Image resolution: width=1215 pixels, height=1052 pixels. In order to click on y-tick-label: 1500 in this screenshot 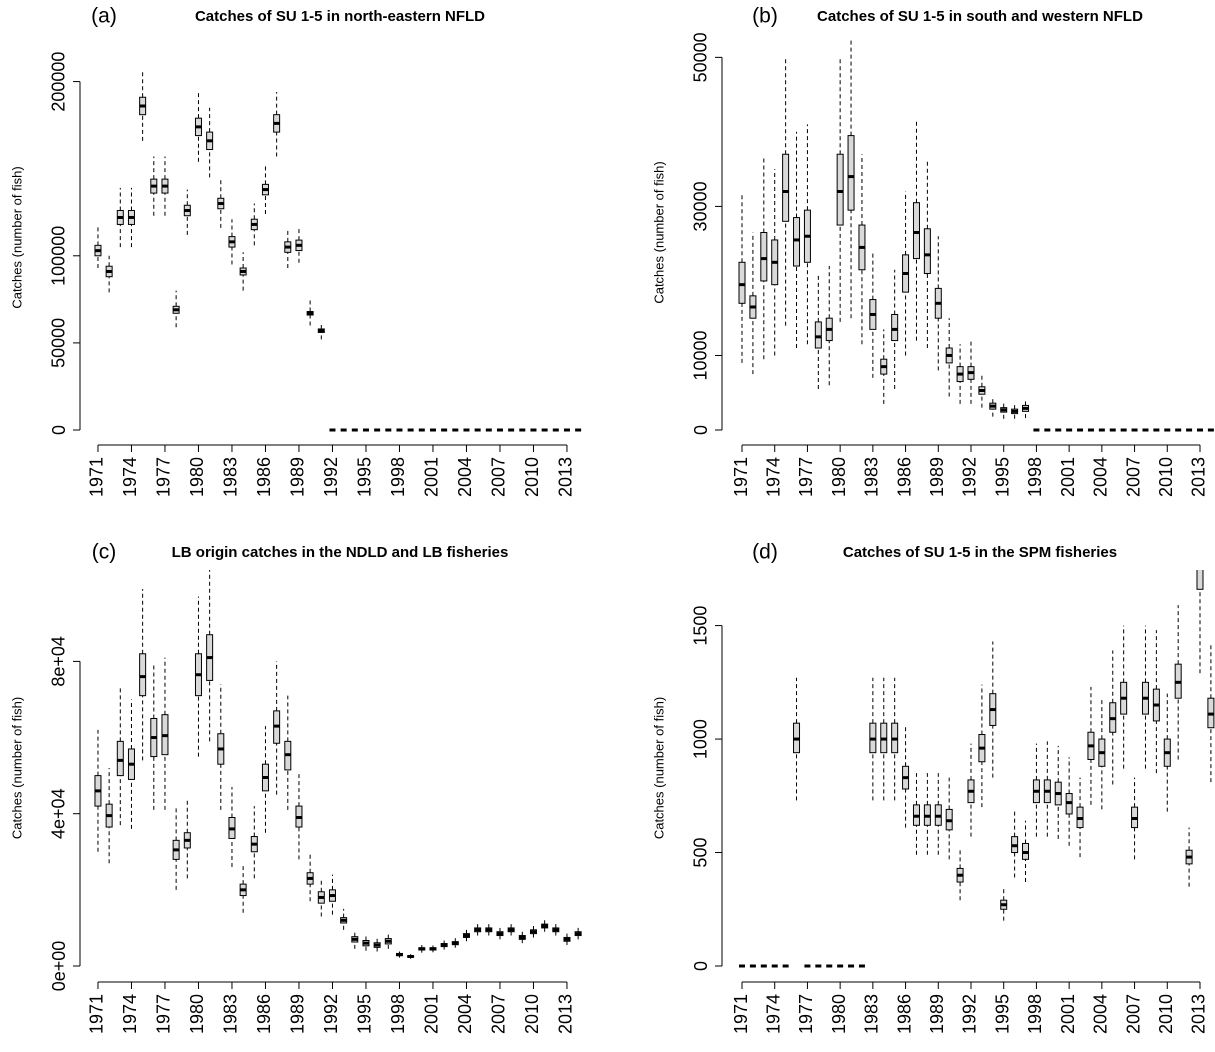, I will do `click(701, 626)`.